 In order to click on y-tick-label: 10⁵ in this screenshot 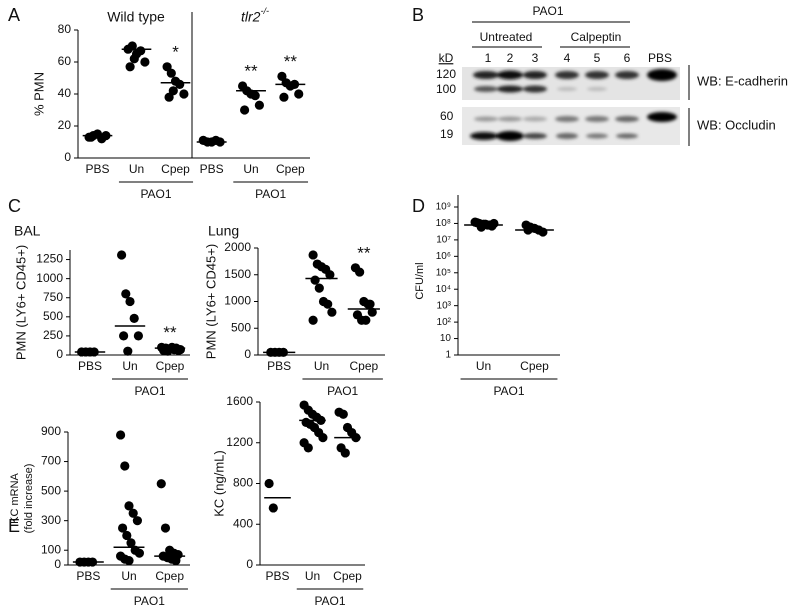, I will do `click(443, 272)`.